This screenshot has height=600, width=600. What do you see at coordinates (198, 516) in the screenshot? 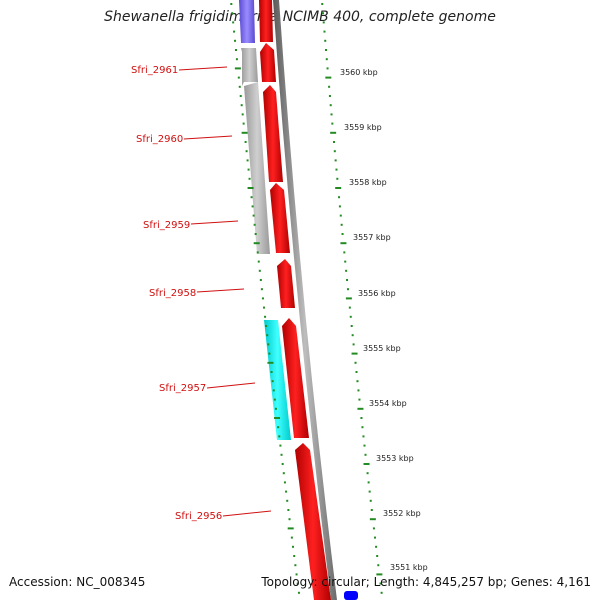
I see `gene-label-sfri-2956: Sfri_2956` at bounding box center [198, 516].